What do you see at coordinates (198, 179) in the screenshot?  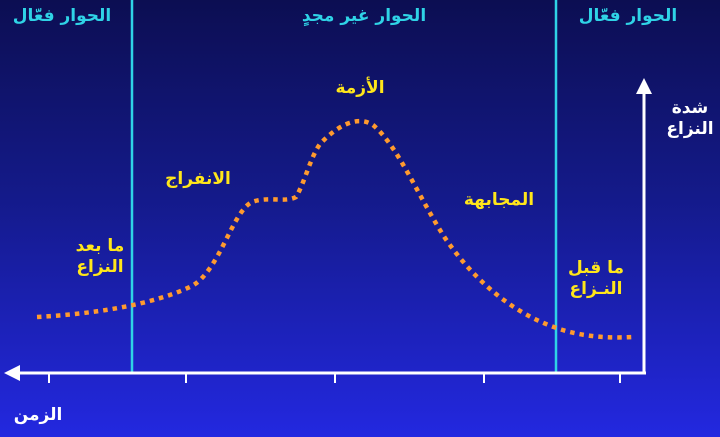 I see `stage-label-breakthrough: الانفراج` at bounding box center [198, 179].